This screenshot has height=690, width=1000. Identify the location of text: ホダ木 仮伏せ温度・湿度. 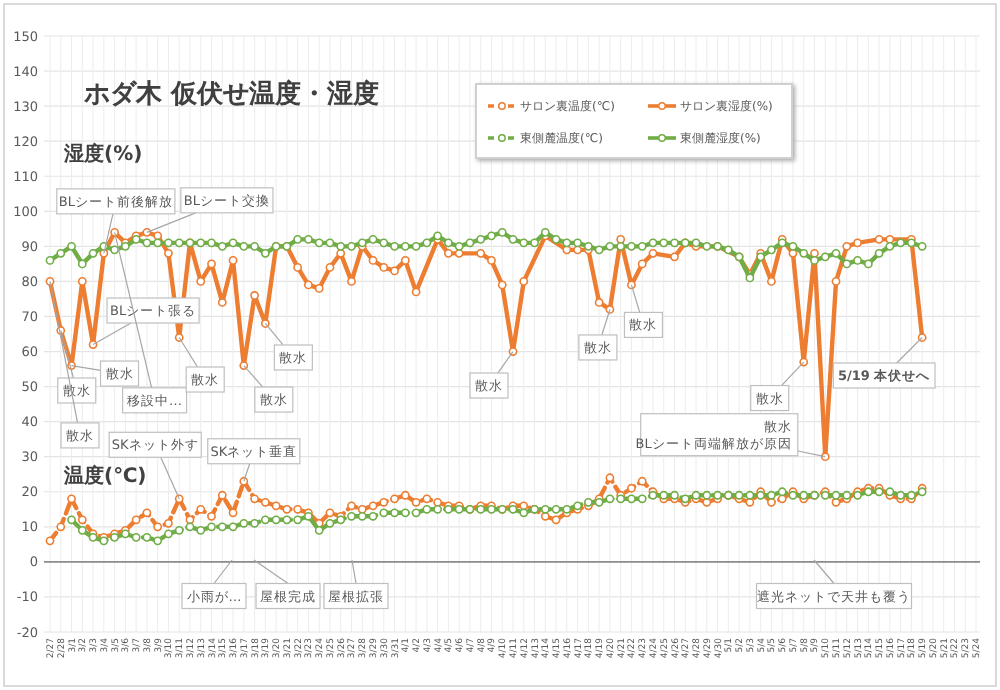
(231, 94).